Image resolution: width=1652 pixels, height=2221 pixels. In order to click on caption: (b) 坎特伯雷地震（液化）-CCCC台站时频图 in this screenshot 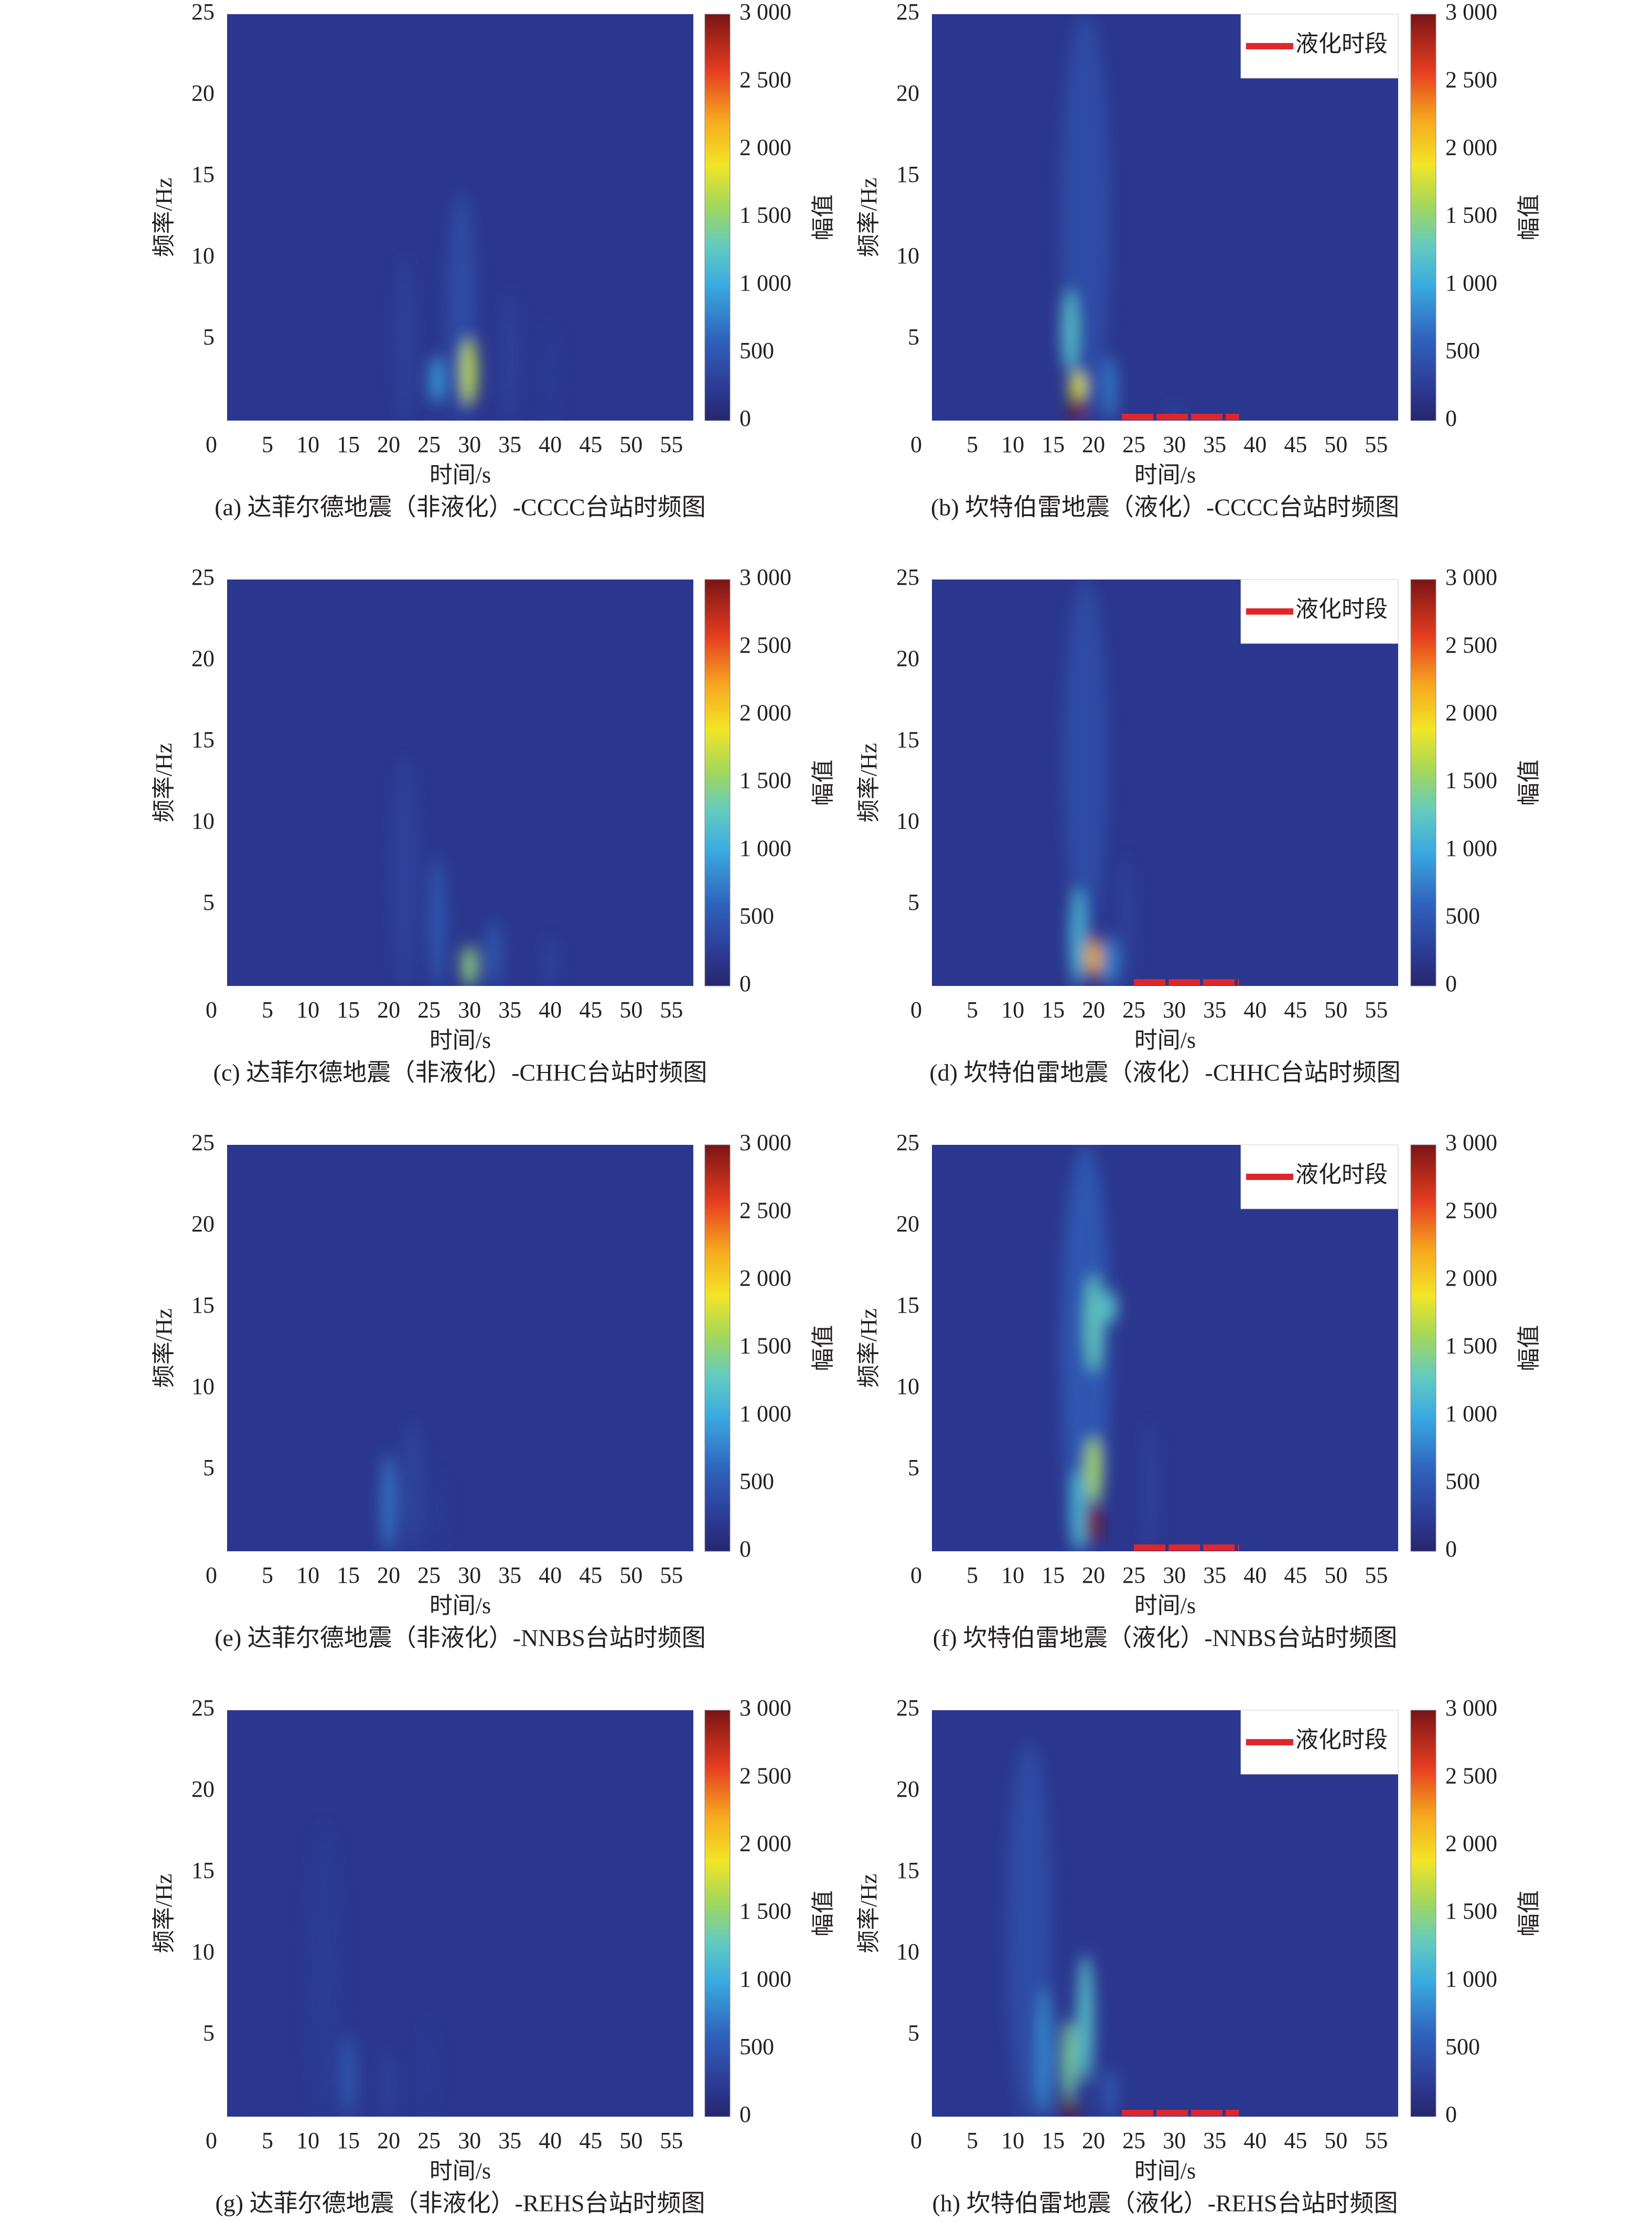, I will do `click(1165, 507)`.